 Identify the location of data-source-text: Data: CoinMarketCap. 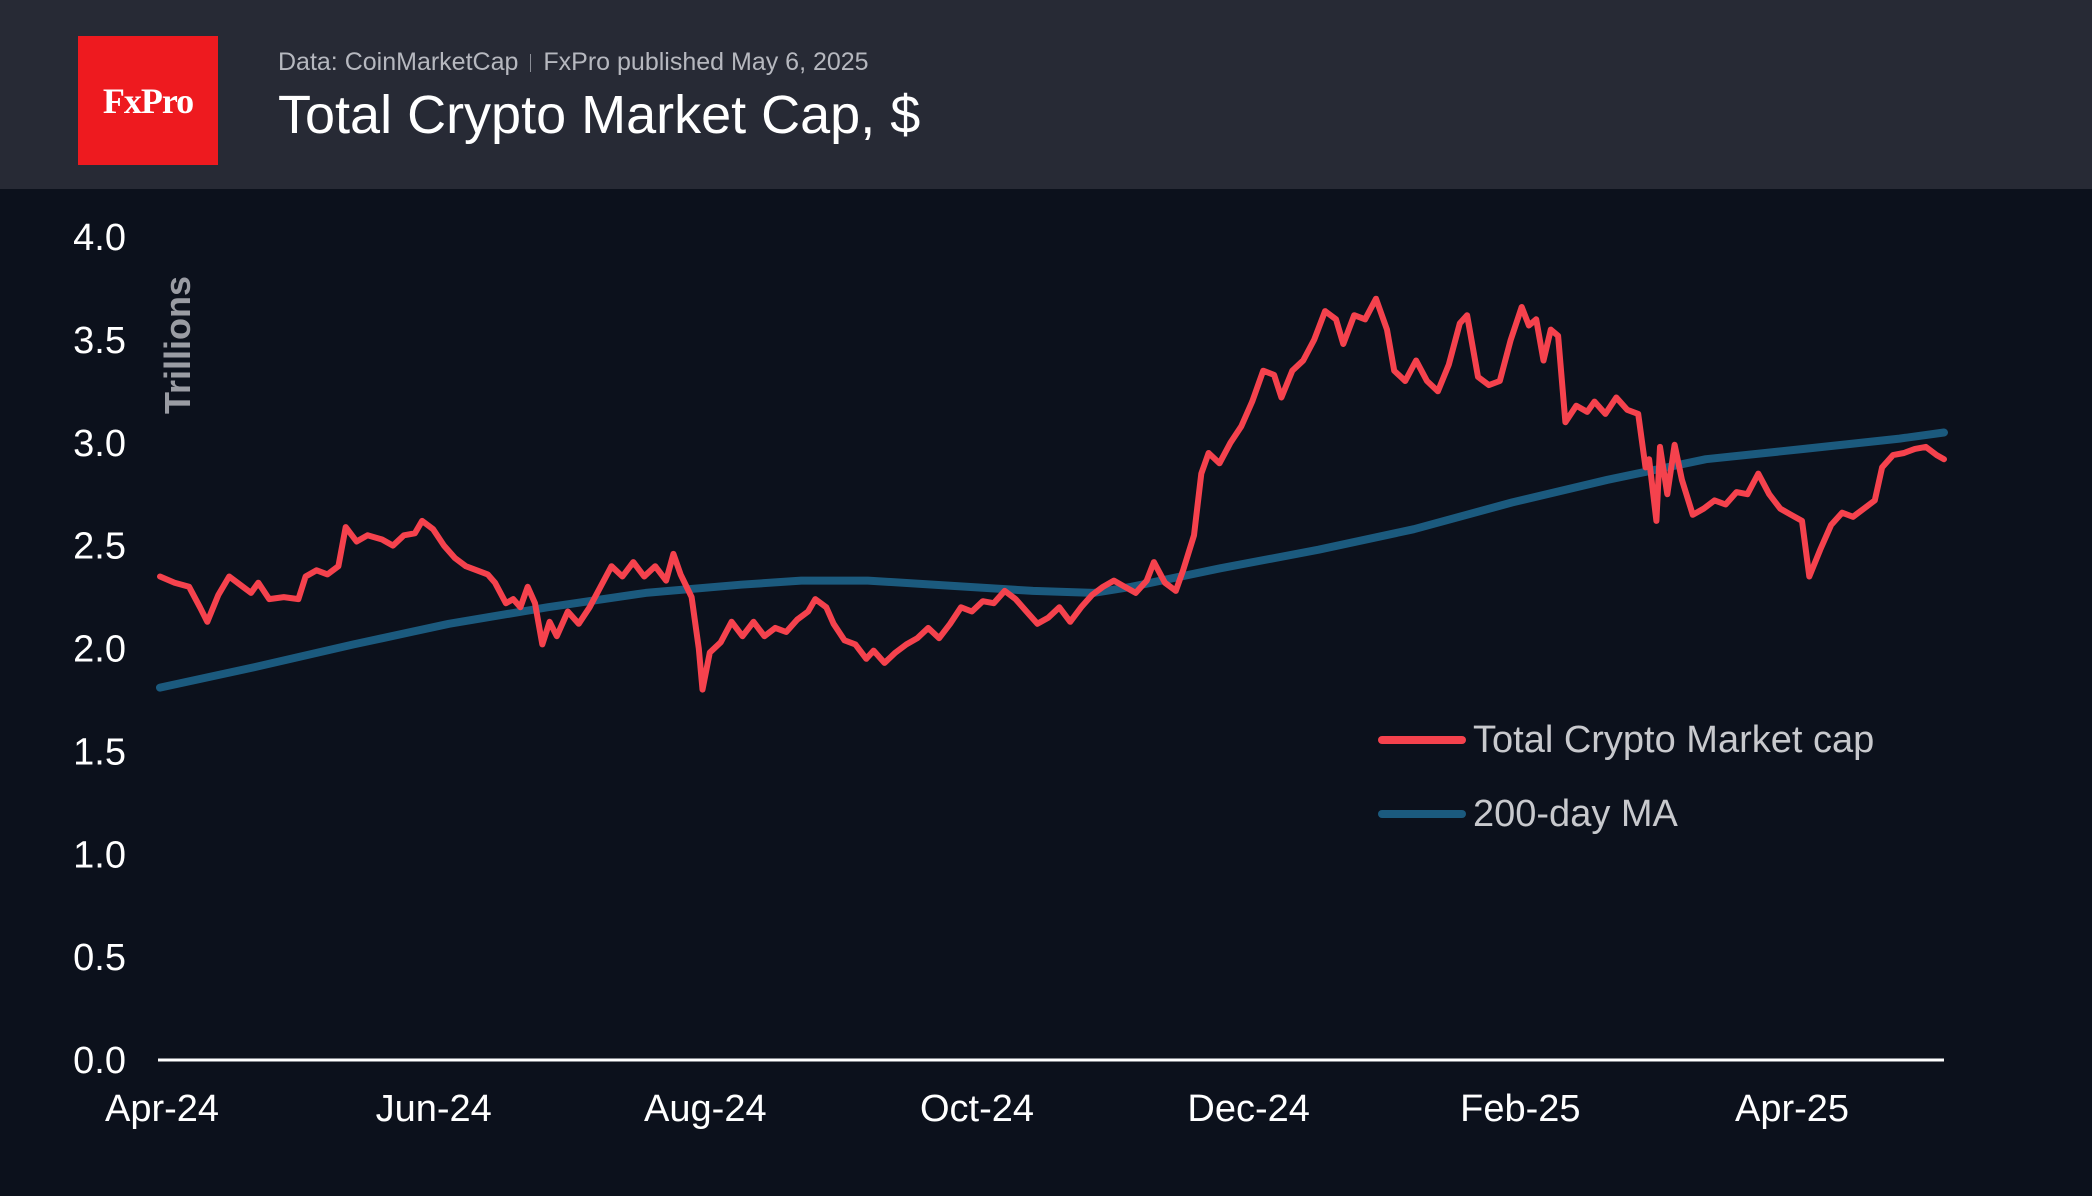
(398, 62).